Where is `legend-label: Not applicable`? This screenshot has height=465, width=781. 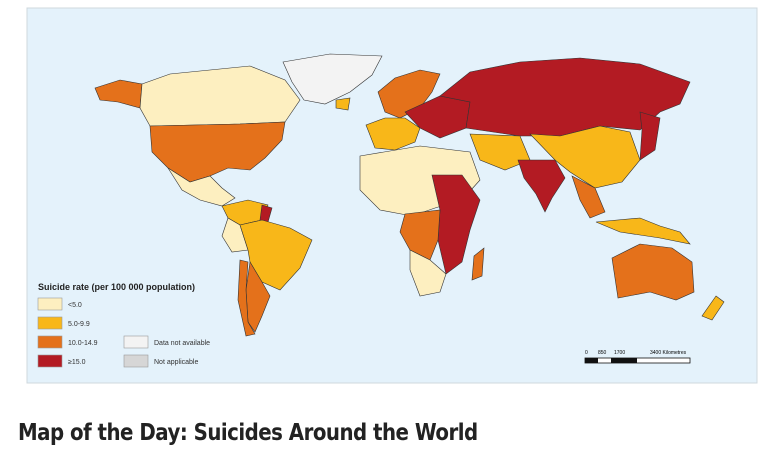 legend-label: Not applicable is located at coordinates (176, 362).